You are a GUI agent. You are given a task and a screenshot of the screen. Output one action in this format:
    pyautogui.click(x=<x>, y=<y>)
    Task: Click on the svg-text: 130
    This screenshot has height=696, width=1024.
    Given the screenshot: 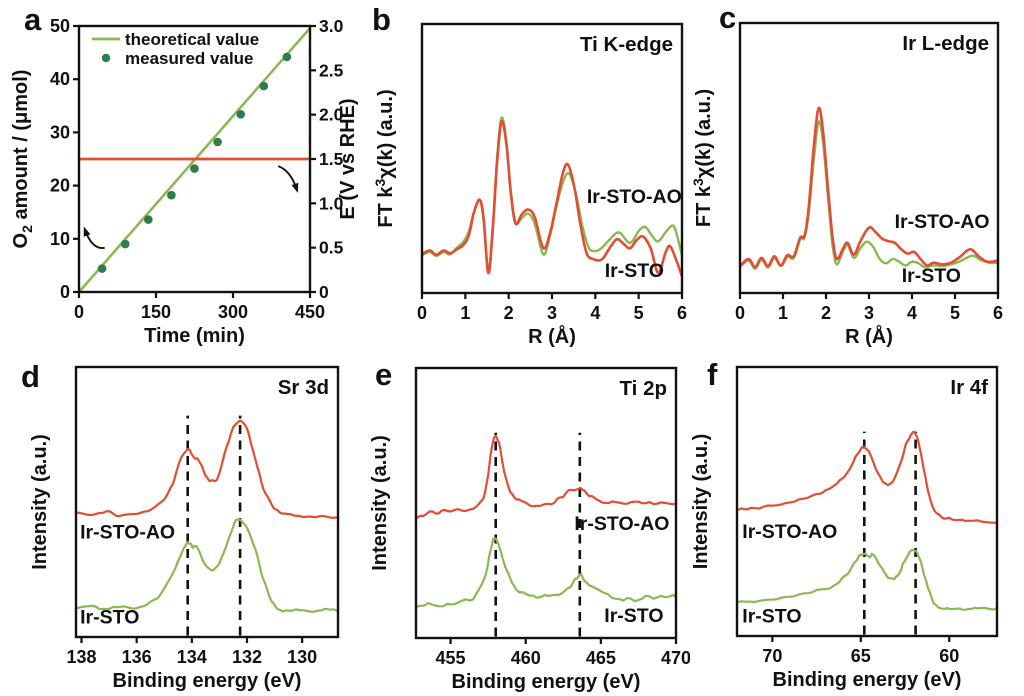 What is the action you would take?
    pyautogui.click(x=302, y=657)
    